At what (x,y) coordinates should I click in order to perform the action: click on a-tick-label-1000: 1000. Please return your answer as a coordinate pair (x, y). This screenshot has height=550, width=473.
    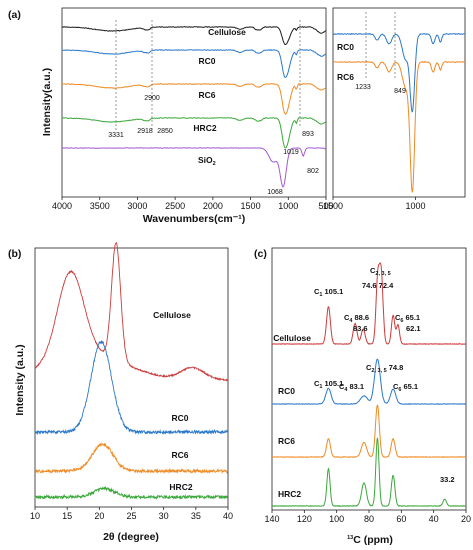
    Looking at the image, I should click on (288, 206).